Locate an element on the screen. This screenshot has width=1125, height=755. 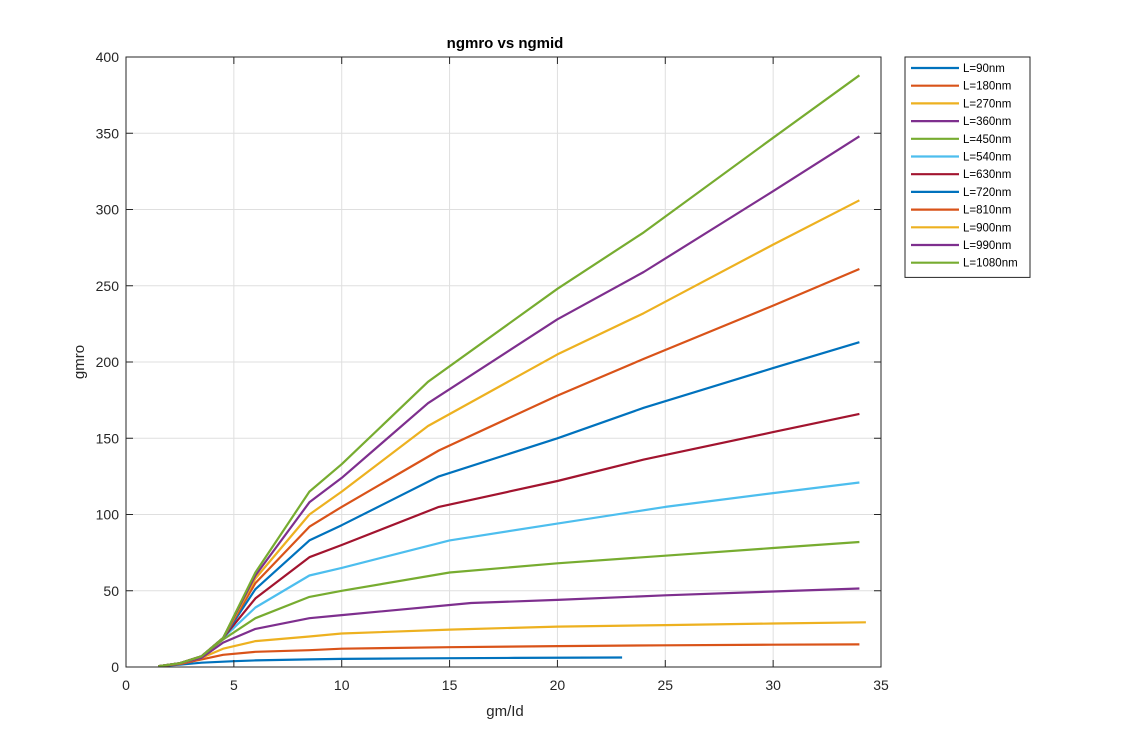
legend-box is located at coordinates (967, 167).